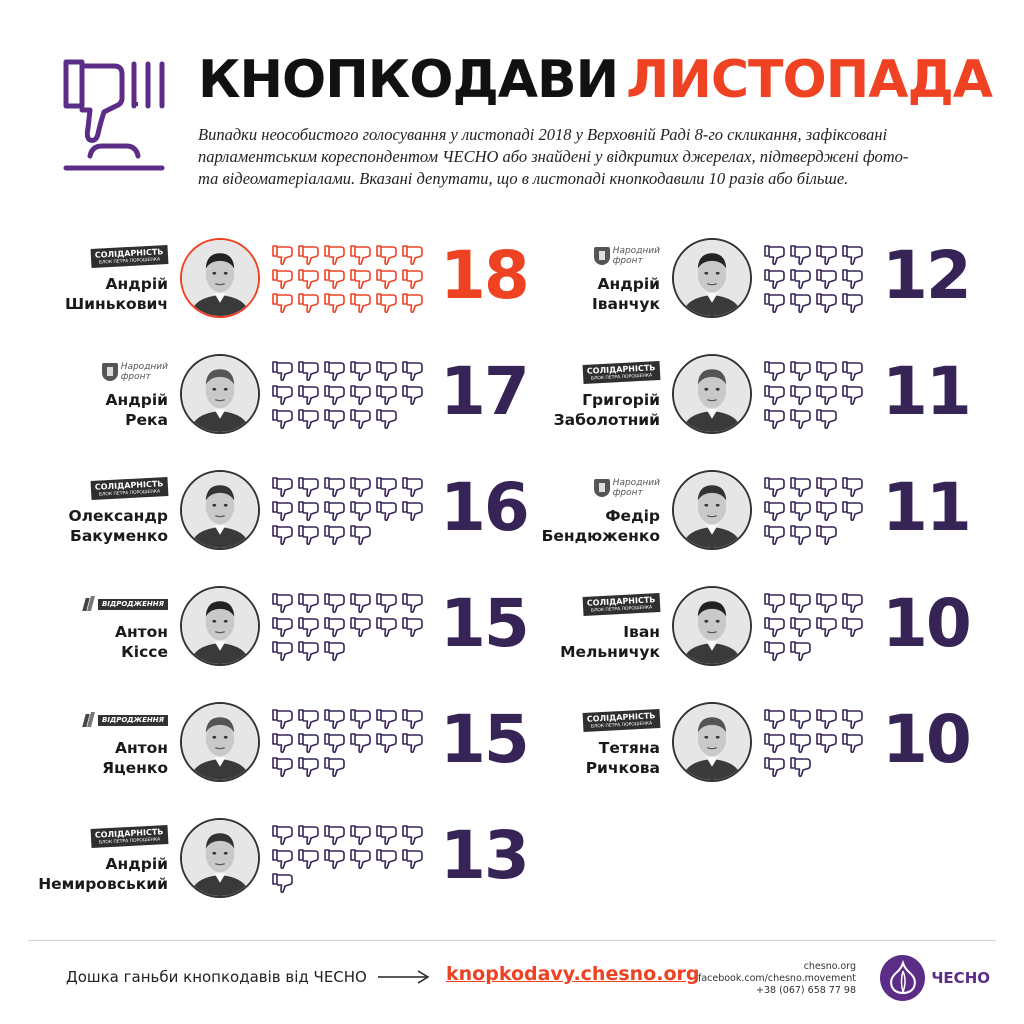 This screenshot has height=1024, width=1024. What do you see at coordinates (216, 977) in the screenshot?
I see `footer-caption: Дошка ганьби кнопкодавів від ЧЕСНО` at bounding box center [216, 977].